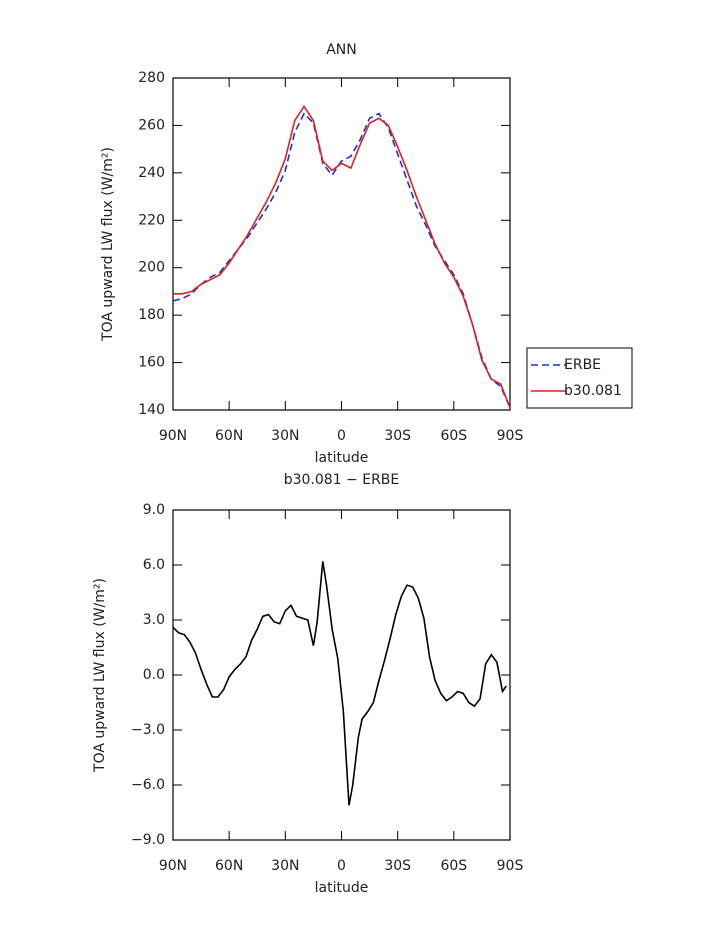 The width and height of the screenshot is (723, 935). I want to click on y-tick-label: 0.0, so click(154, 675).